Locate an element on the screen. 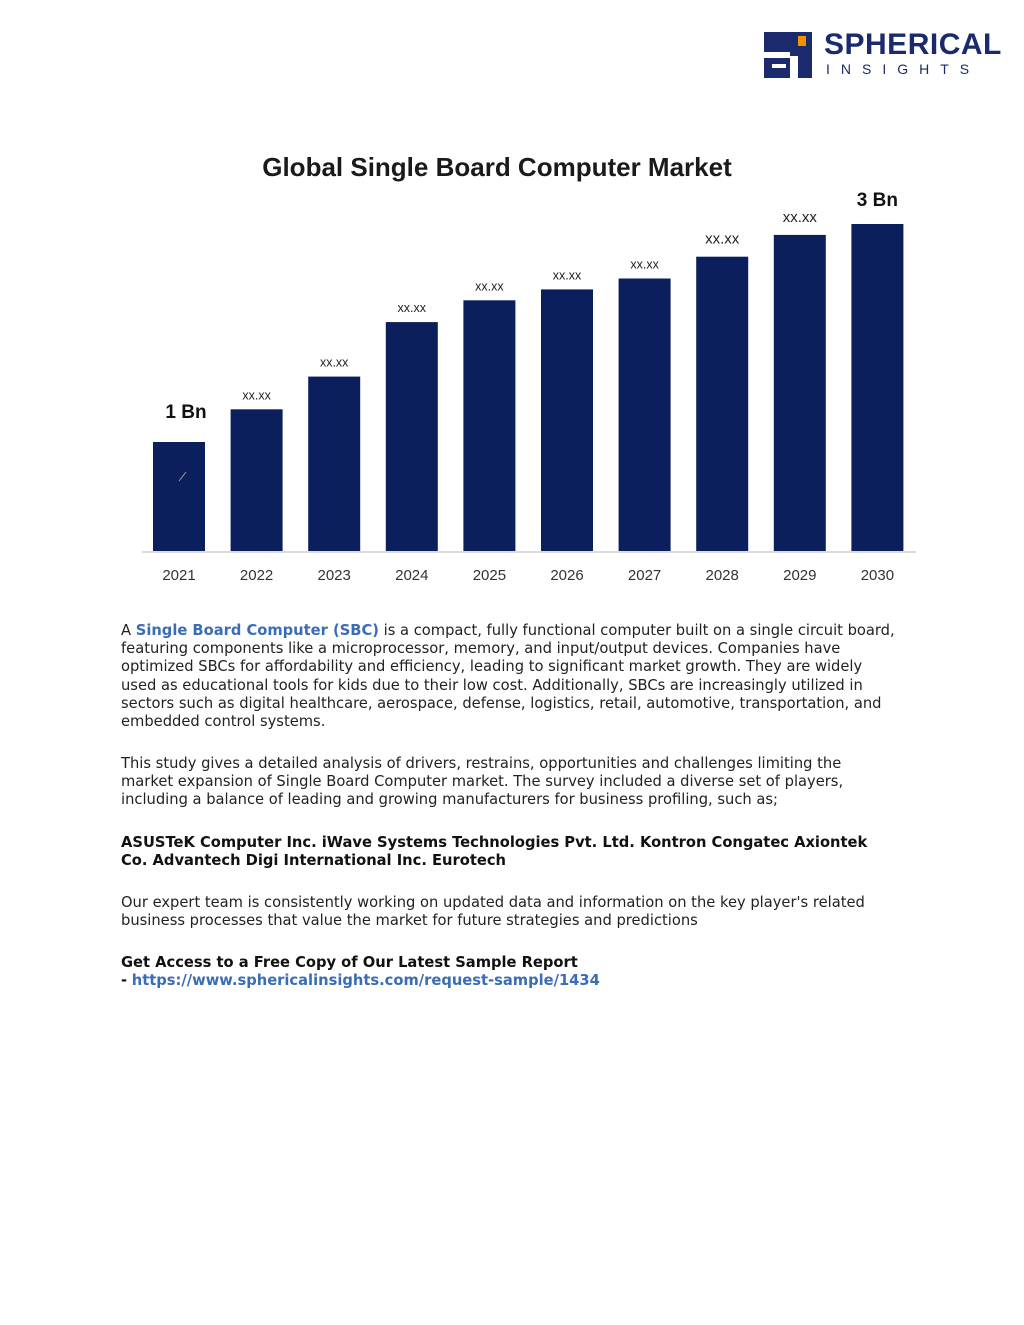  data-label-2021: 1 Bn is located at coordinates (185, 412).